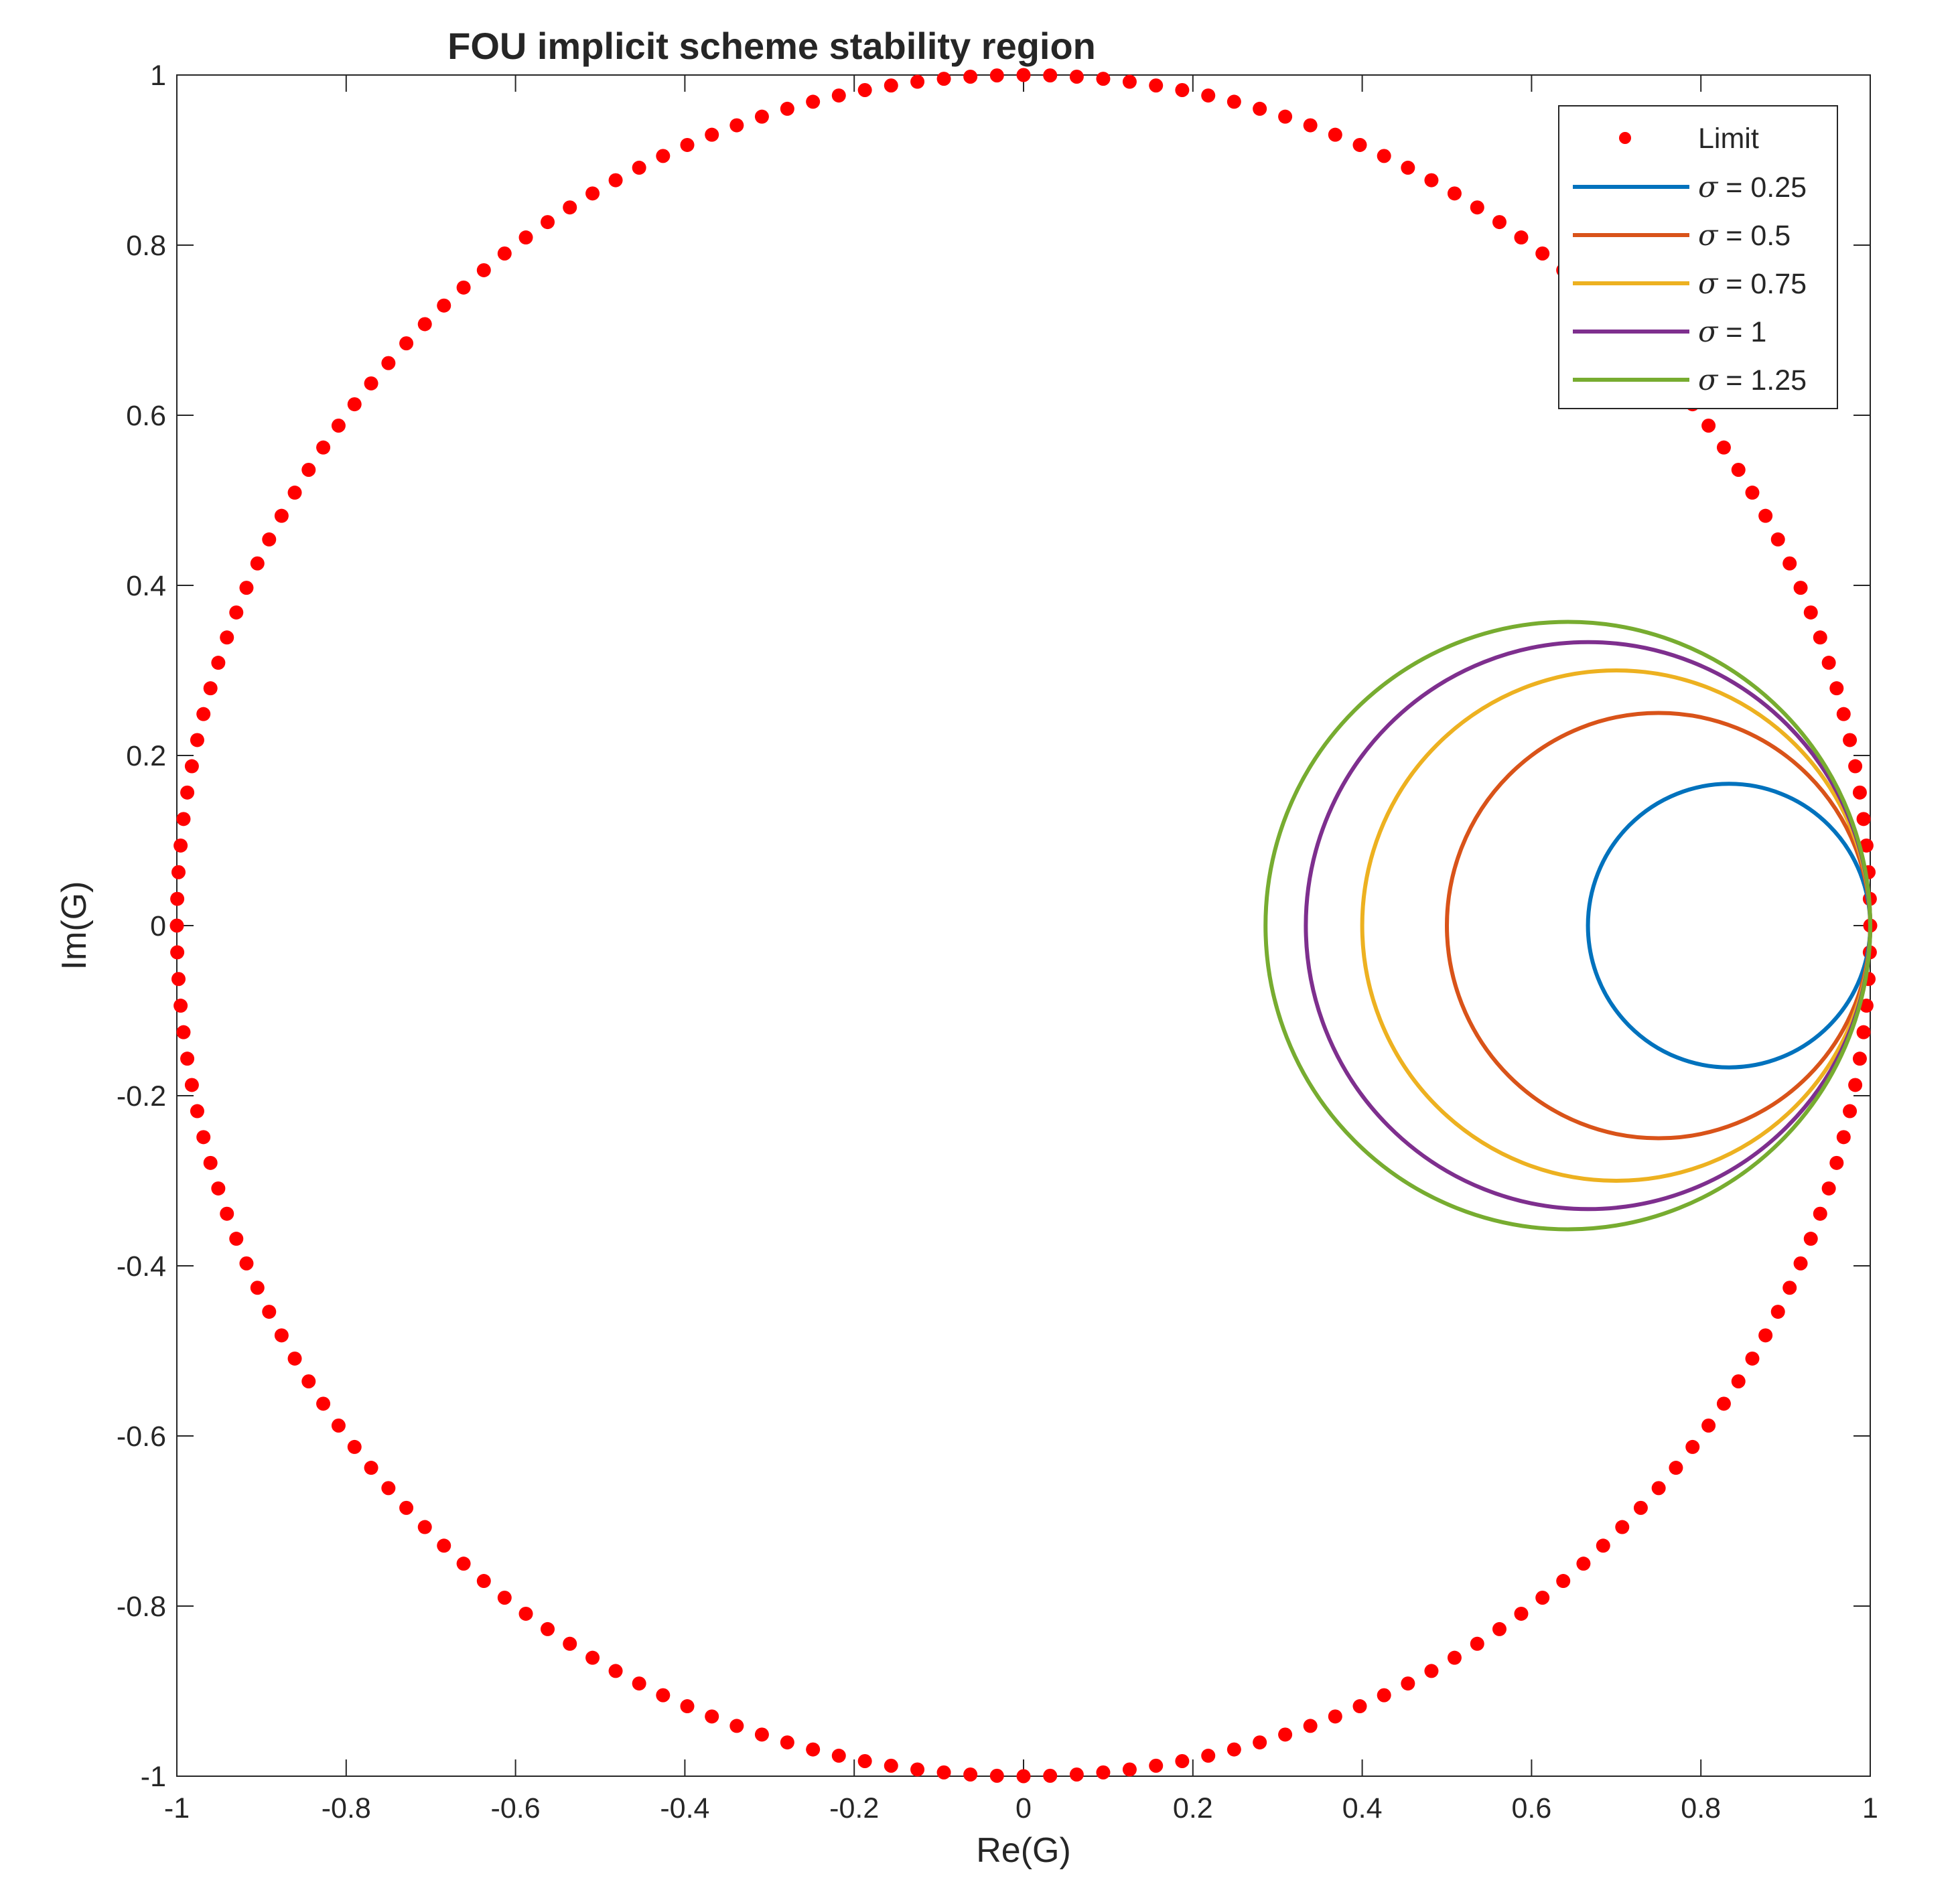 The height and width of the screenshot is (1880, 1960). I want to click on legend-box, so click(1698, 257).